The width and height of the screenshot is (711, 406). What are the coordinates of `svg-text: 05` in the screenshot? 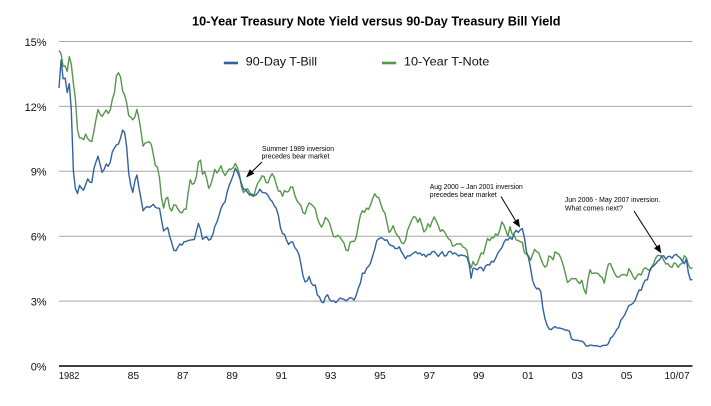 It's located at (627, 376).